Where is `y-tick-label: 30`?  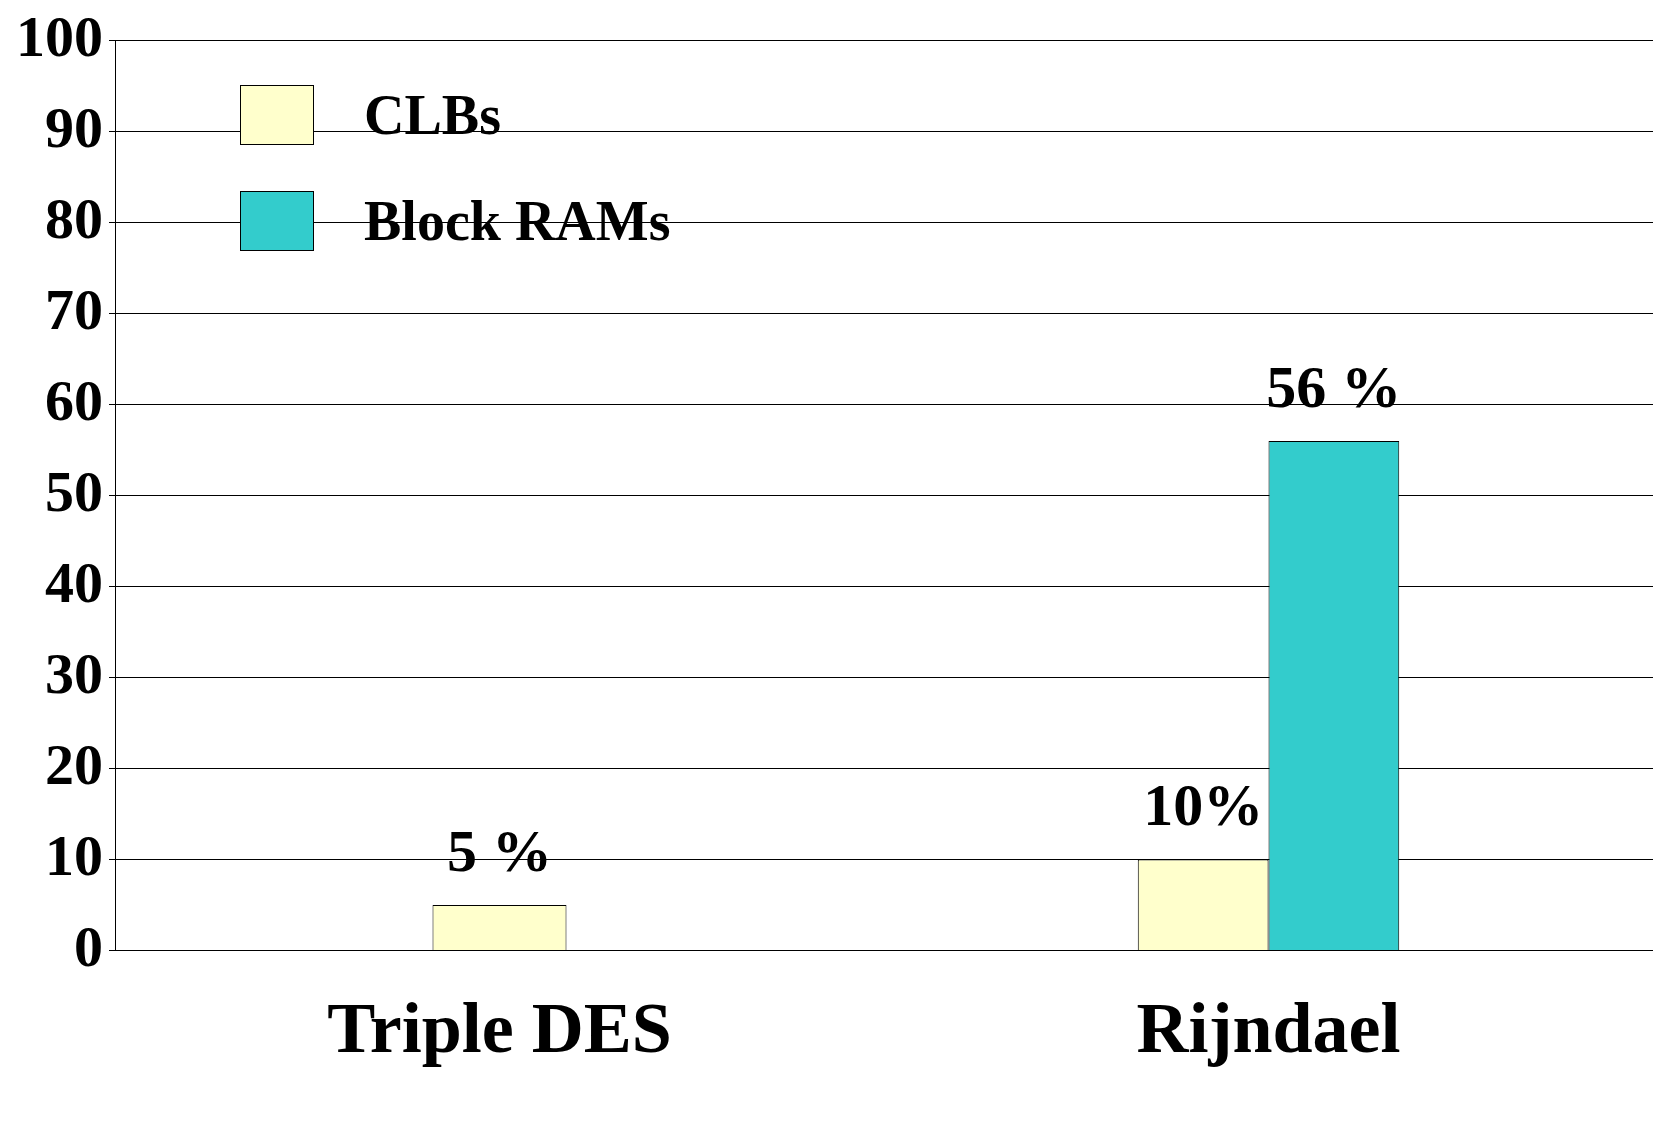
y-tick-label: 30 is located at coordinates (74, 673).